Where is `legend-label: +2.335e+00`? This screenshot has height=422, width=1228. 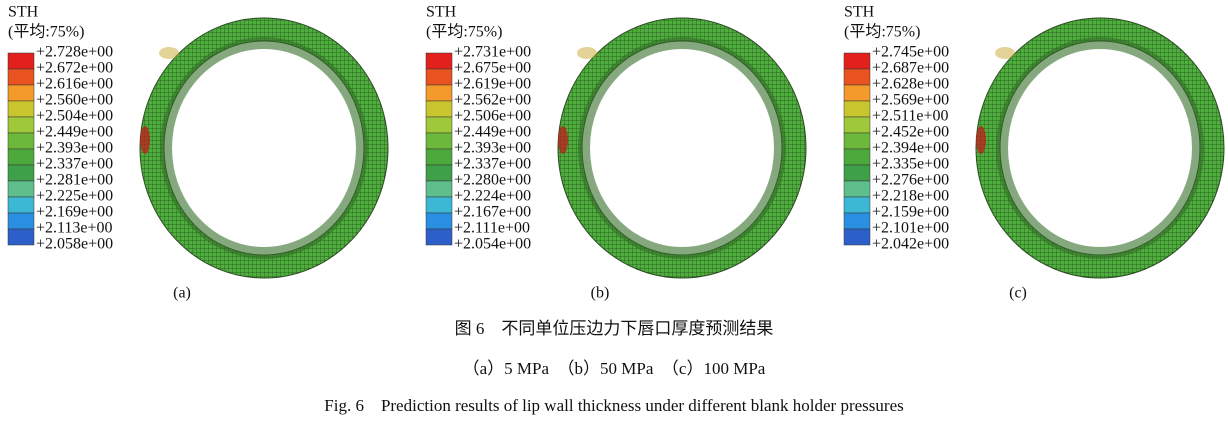
legend-label: +2.335e+00 is located at coordinates (910, 164).